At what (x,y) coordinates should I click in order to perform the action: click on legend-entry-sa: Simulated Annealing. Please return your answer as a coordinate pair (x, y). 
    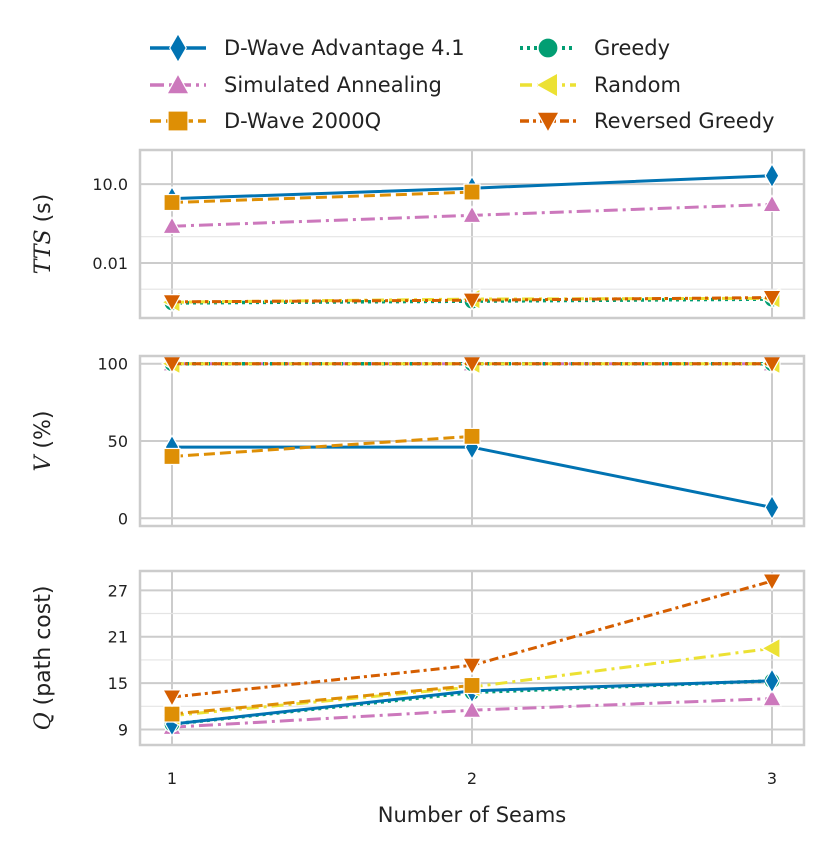
    Looking at the image, I should click on (296, 84).